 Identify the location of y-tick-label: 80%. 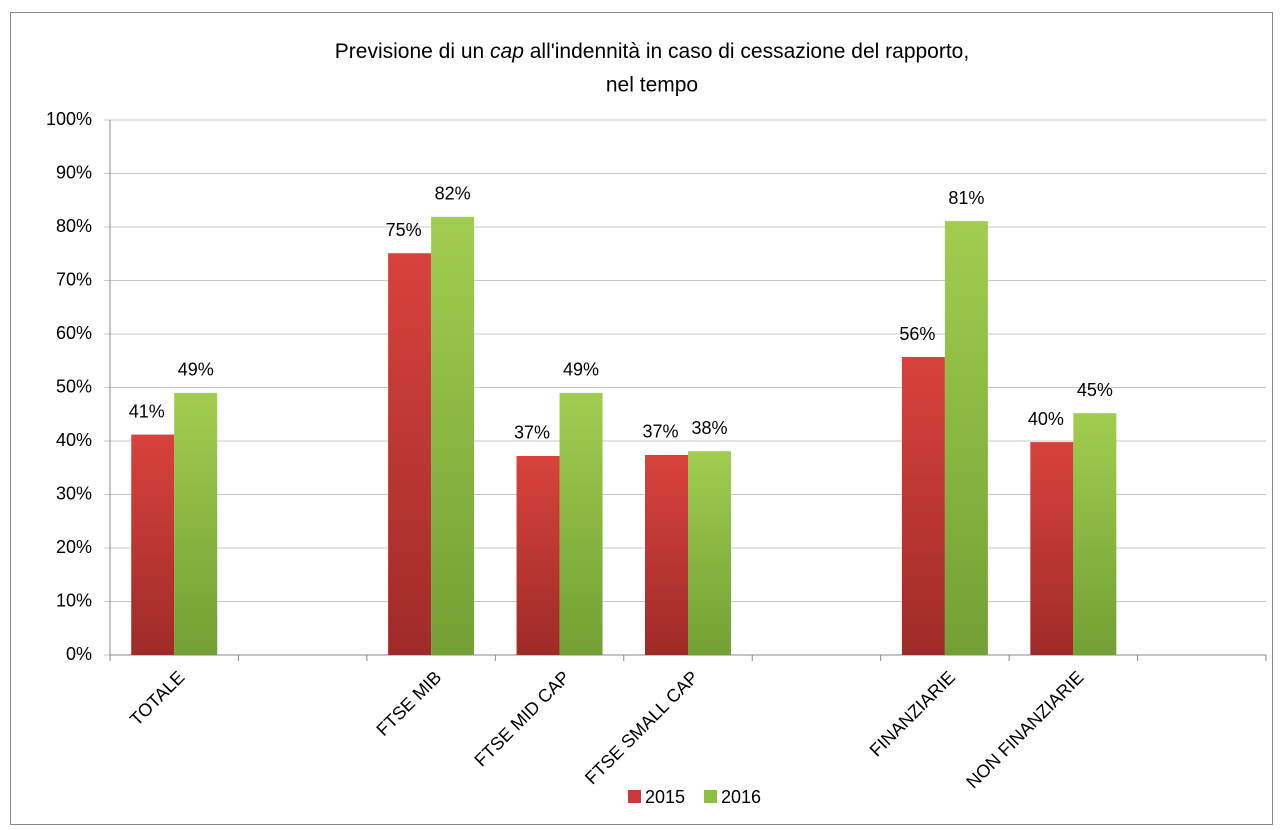
(74, 226).